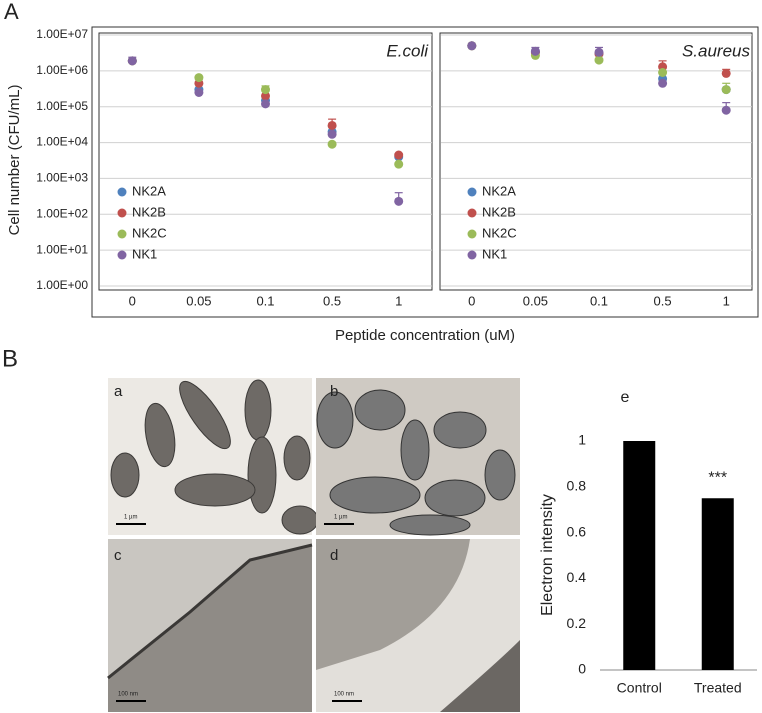  What do you see at coordinates (577, 531) in the screenshot?
I see `y-tick-label: 0.6` at bounding box center [577, 531].